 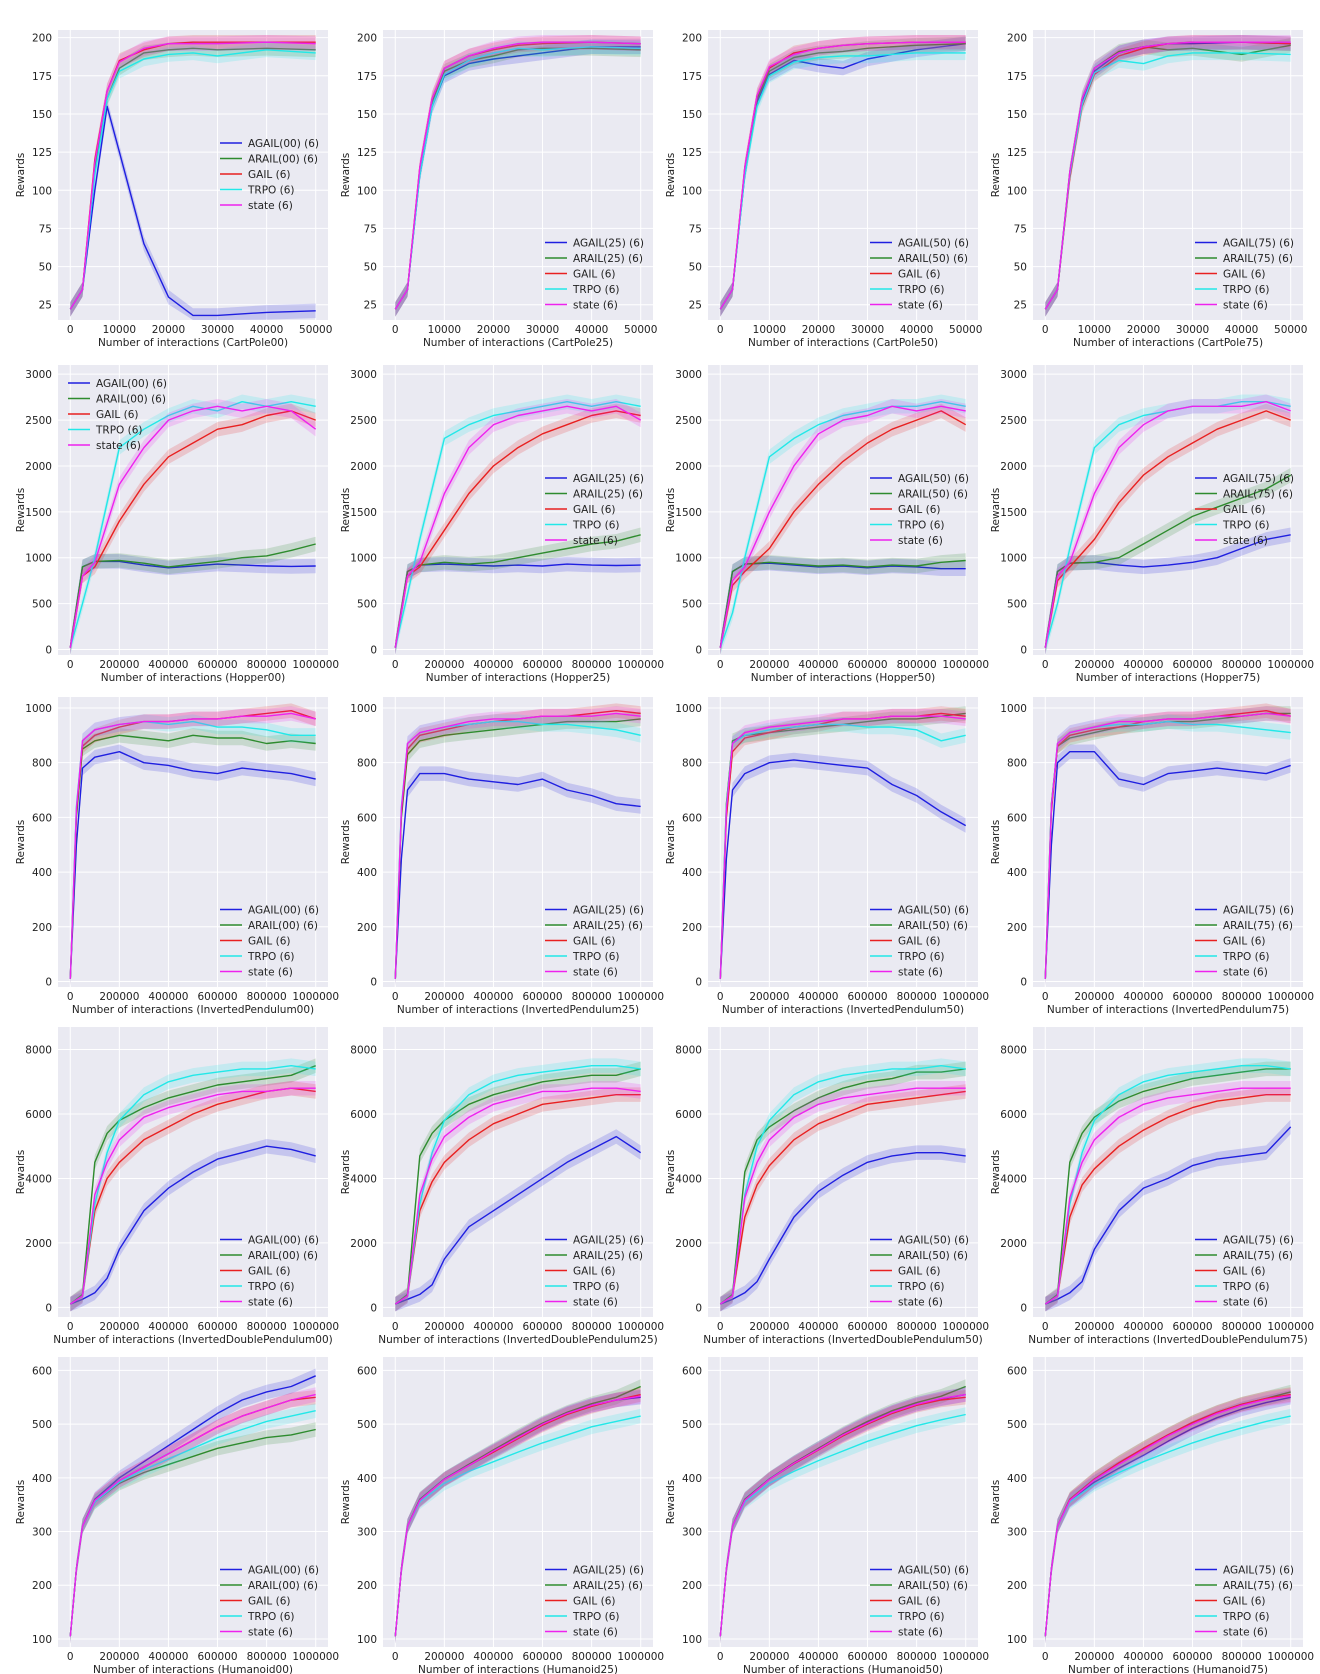 What do you see at coordinates (367, 115) in the screenshot?
I see `y-tick-label: 150` at bounding box center [367, 115].